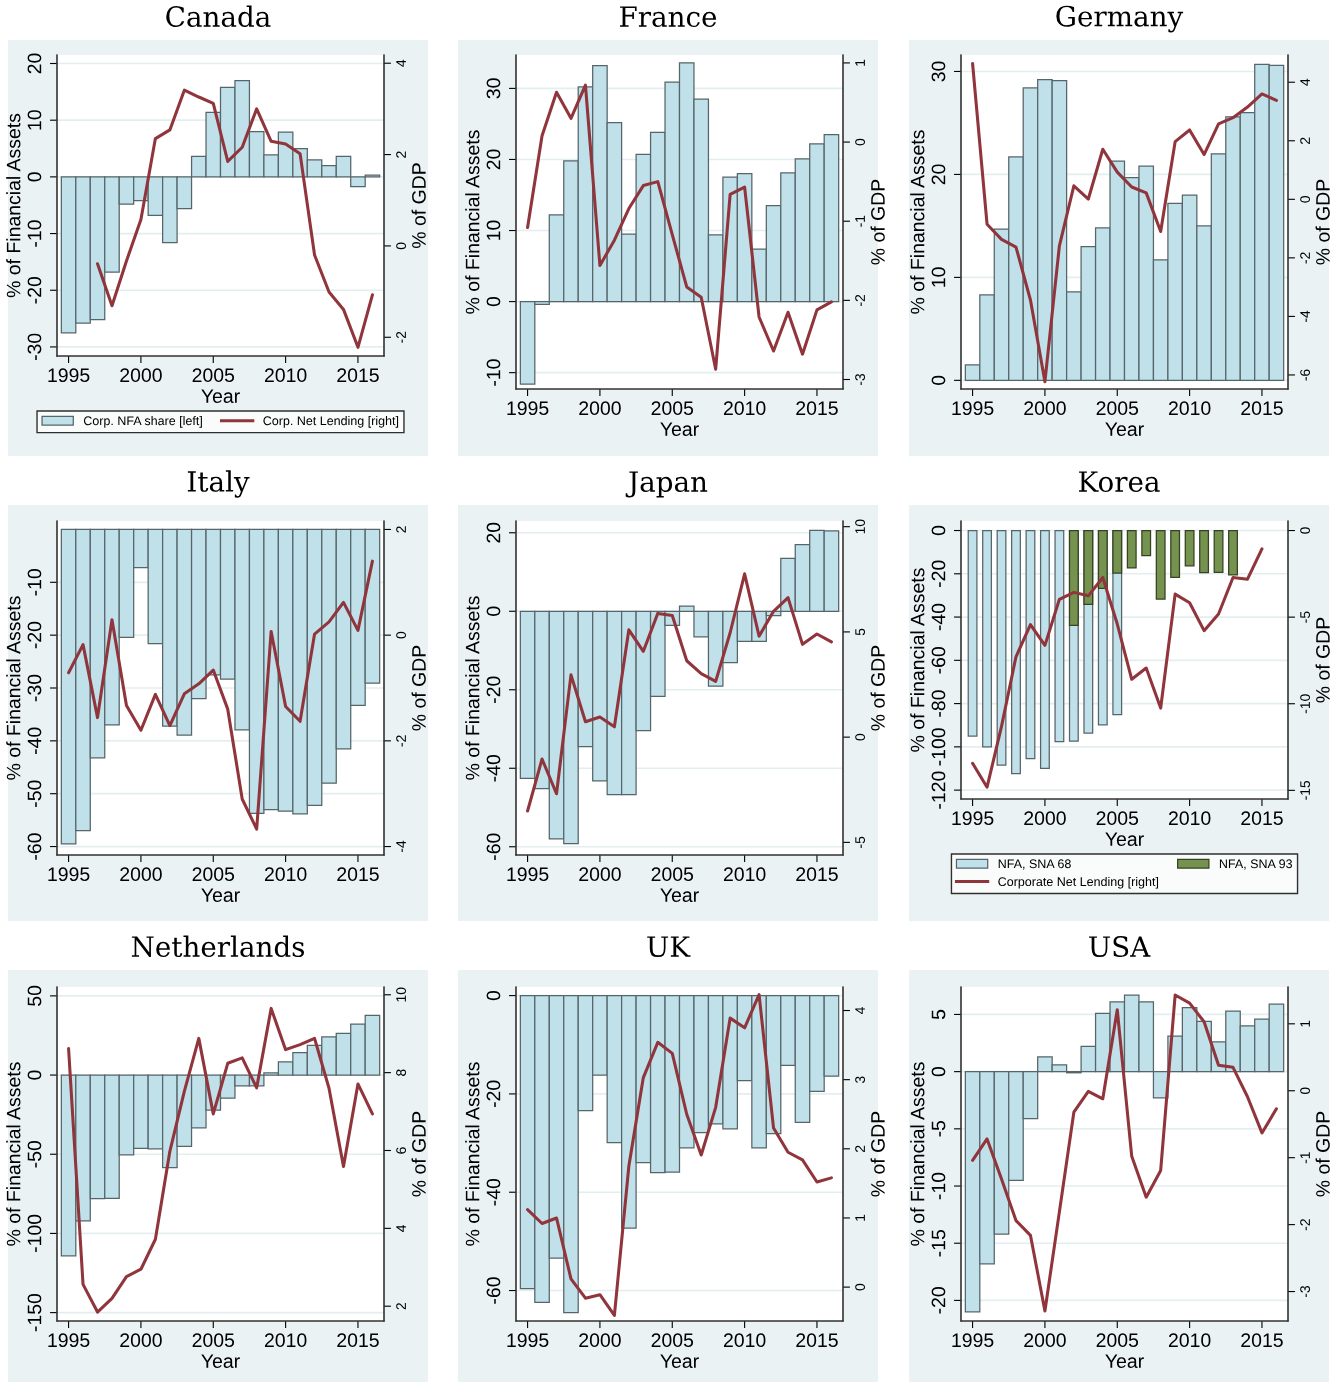 Image resolution: width=1336 pixels, height=1382 pixels. What do you see at coordinates (938, 703) in the screenshot?
I see `y-tick-label: -80` at bounding box center [938, 703].